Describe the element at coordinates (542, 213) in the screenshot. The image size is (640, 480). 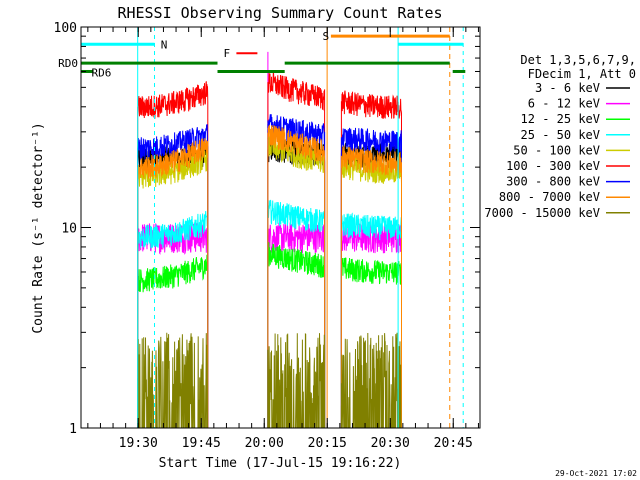
I see `legend-entry-label: 7000 - 15000 keV` at that location.